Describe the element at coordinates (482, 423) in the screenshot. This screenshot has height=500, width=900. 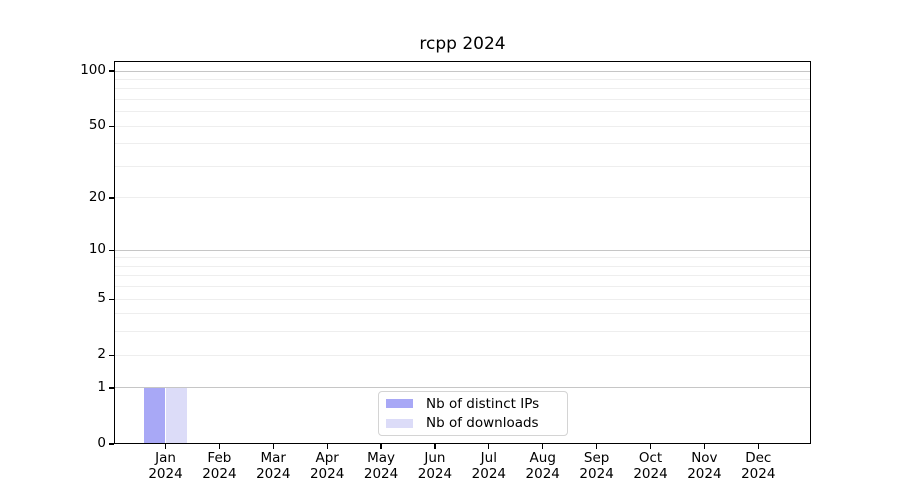
I see `legend-label-downloads: Nb of downloads` at that location.